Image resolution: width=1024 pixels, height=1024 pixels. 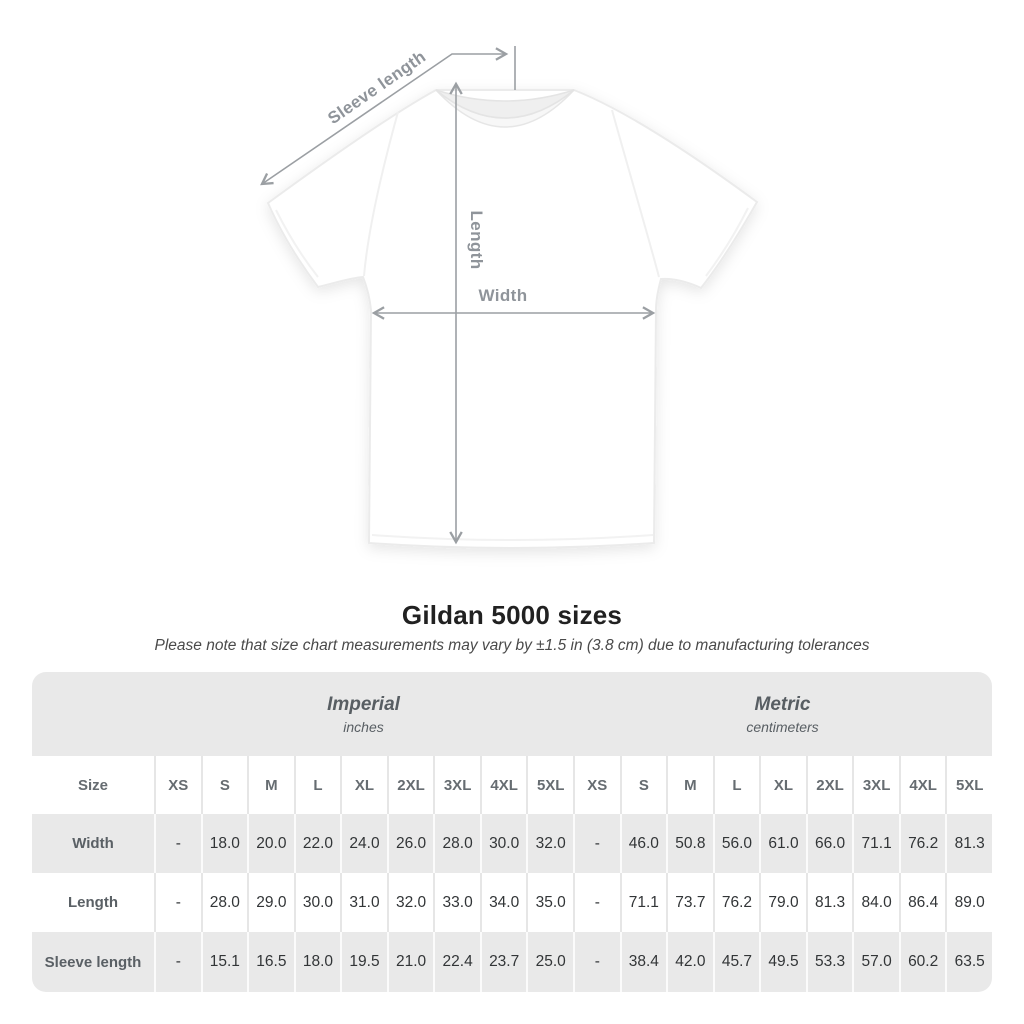 I want to click on metric-label: Metric, so click(x=782, y=704).